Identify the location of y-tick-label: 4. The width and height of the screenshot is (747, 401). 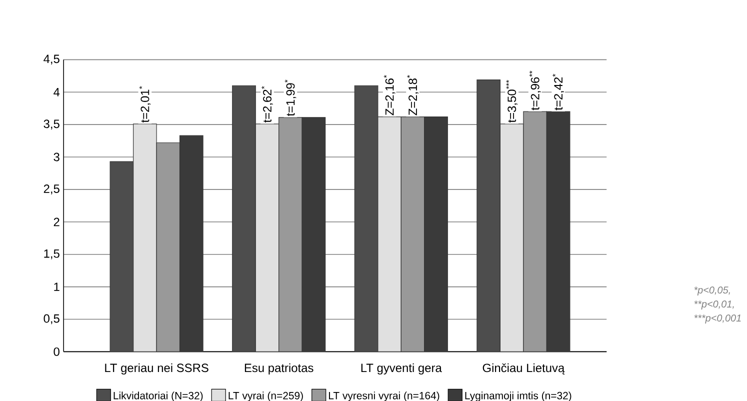
(57, 92).